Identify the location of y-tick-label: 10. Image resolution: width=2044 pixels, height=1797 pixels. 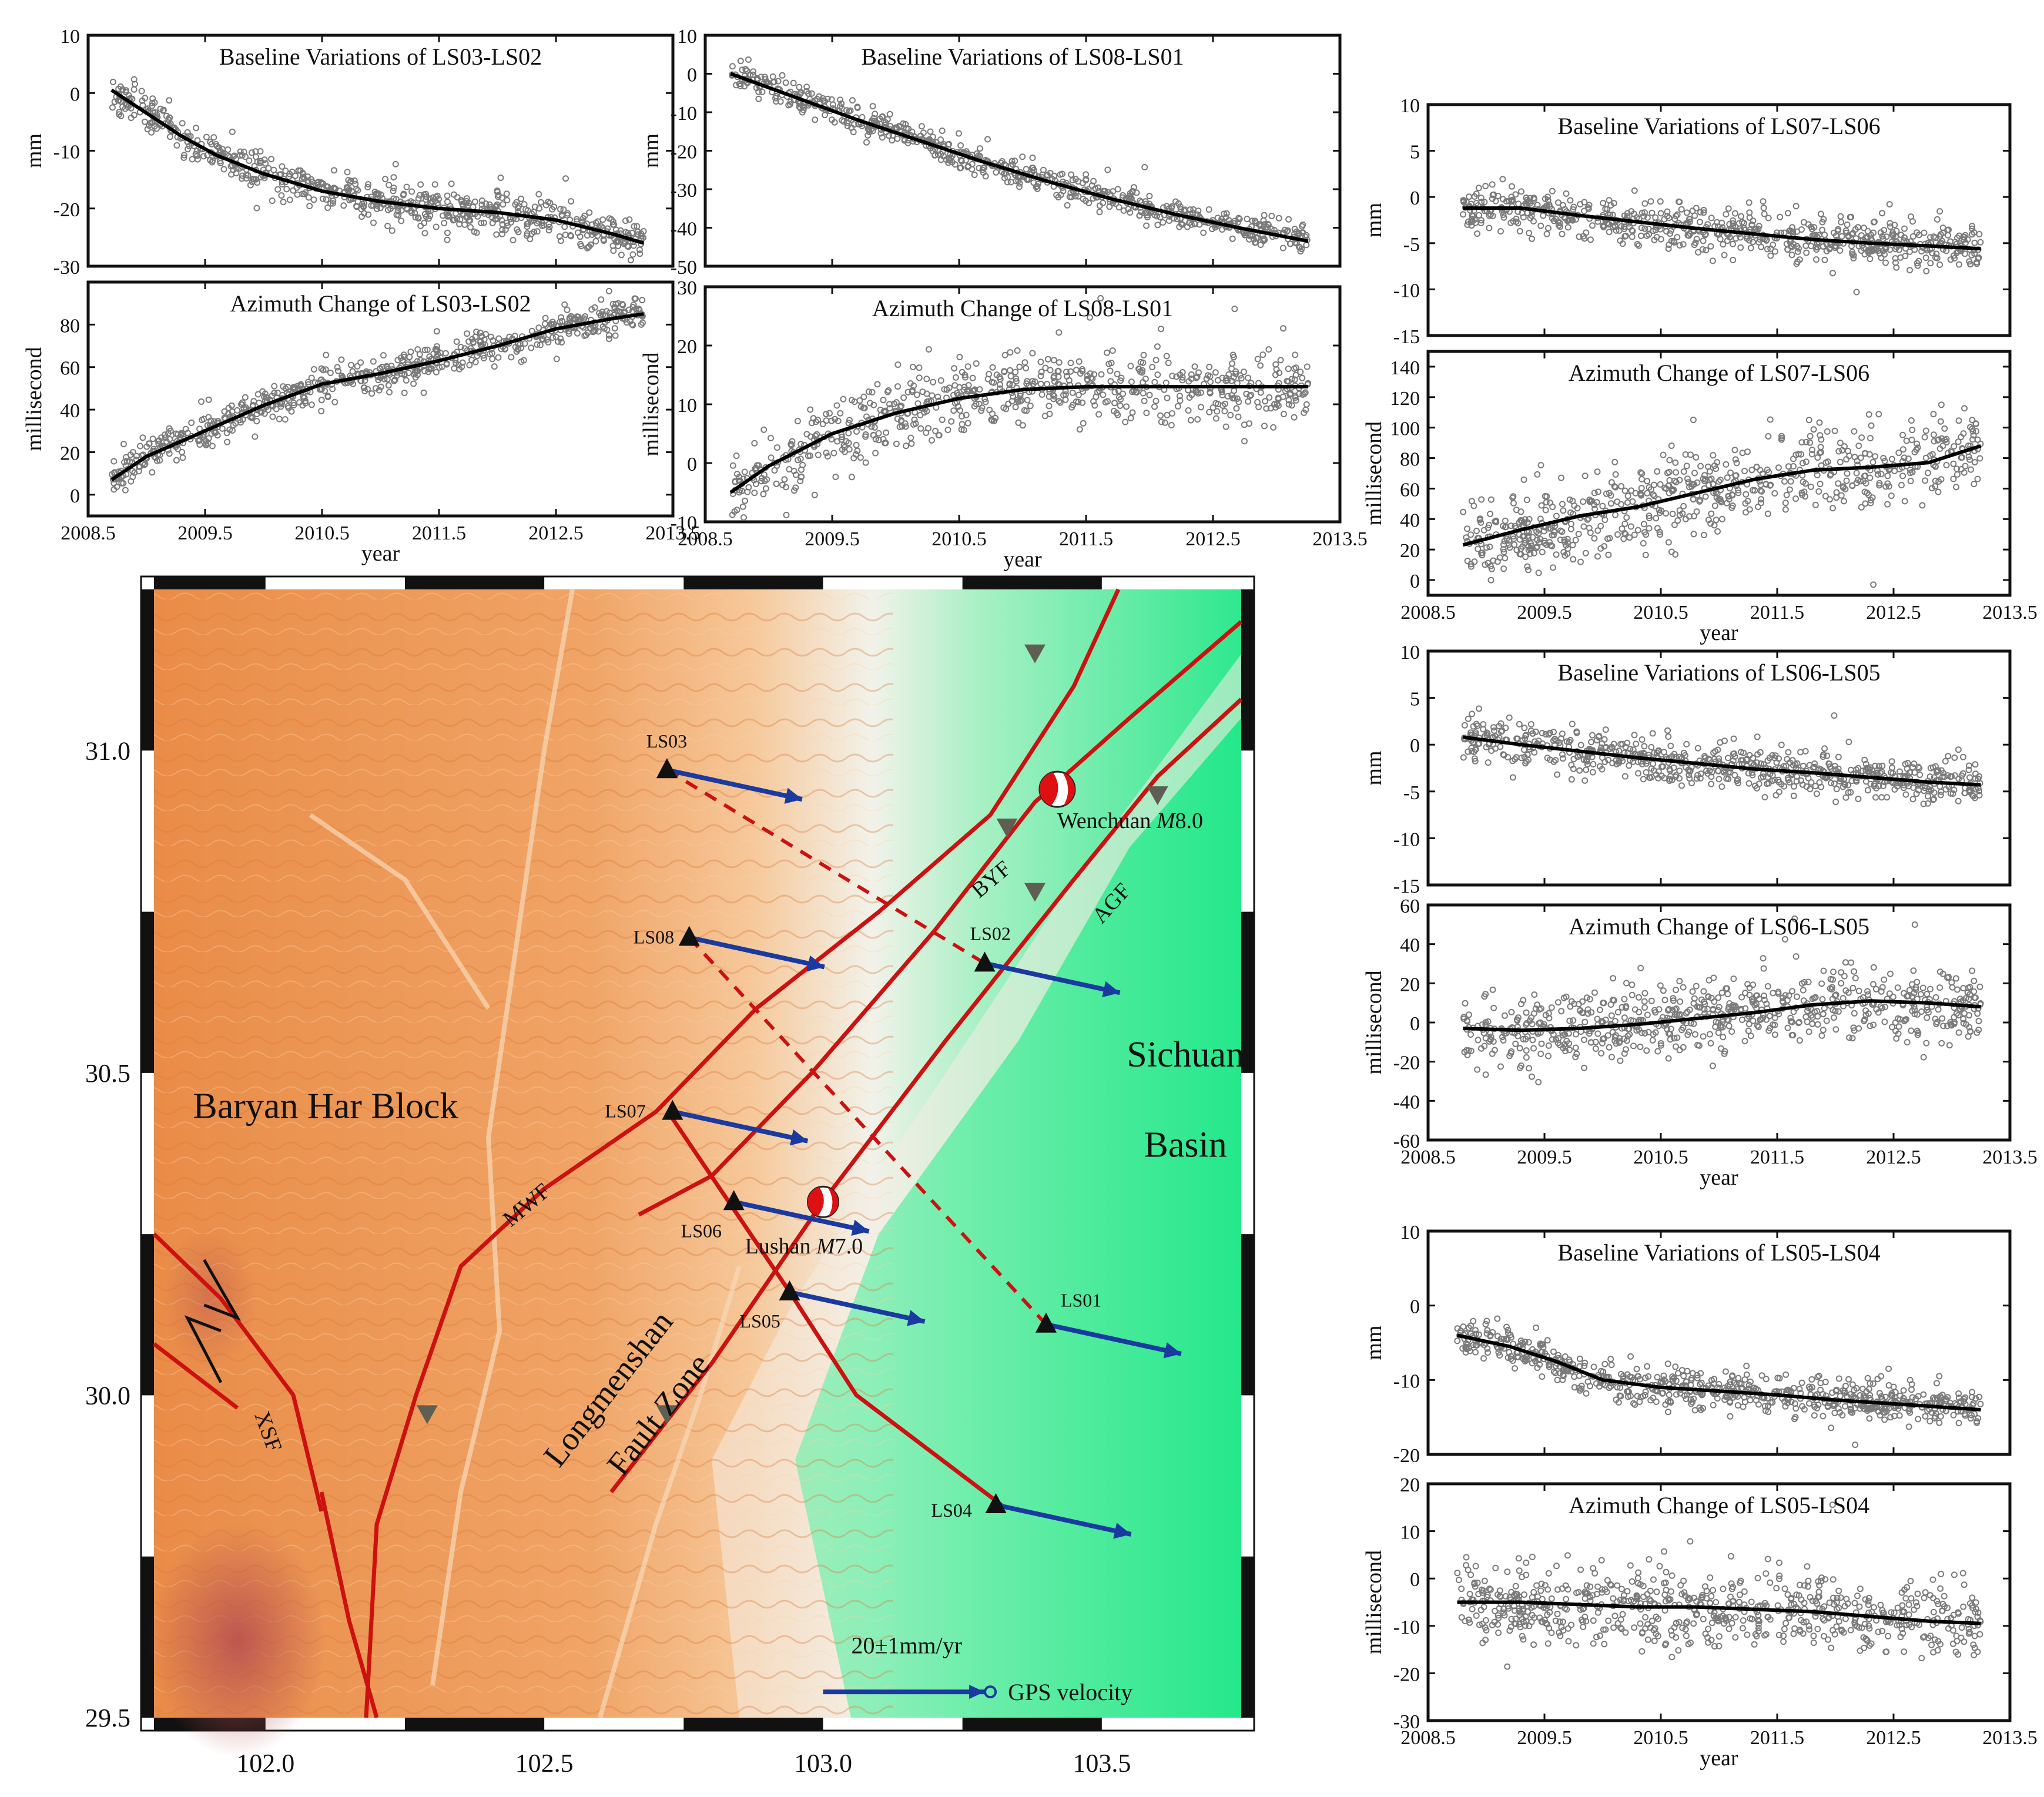
(1410, 106).